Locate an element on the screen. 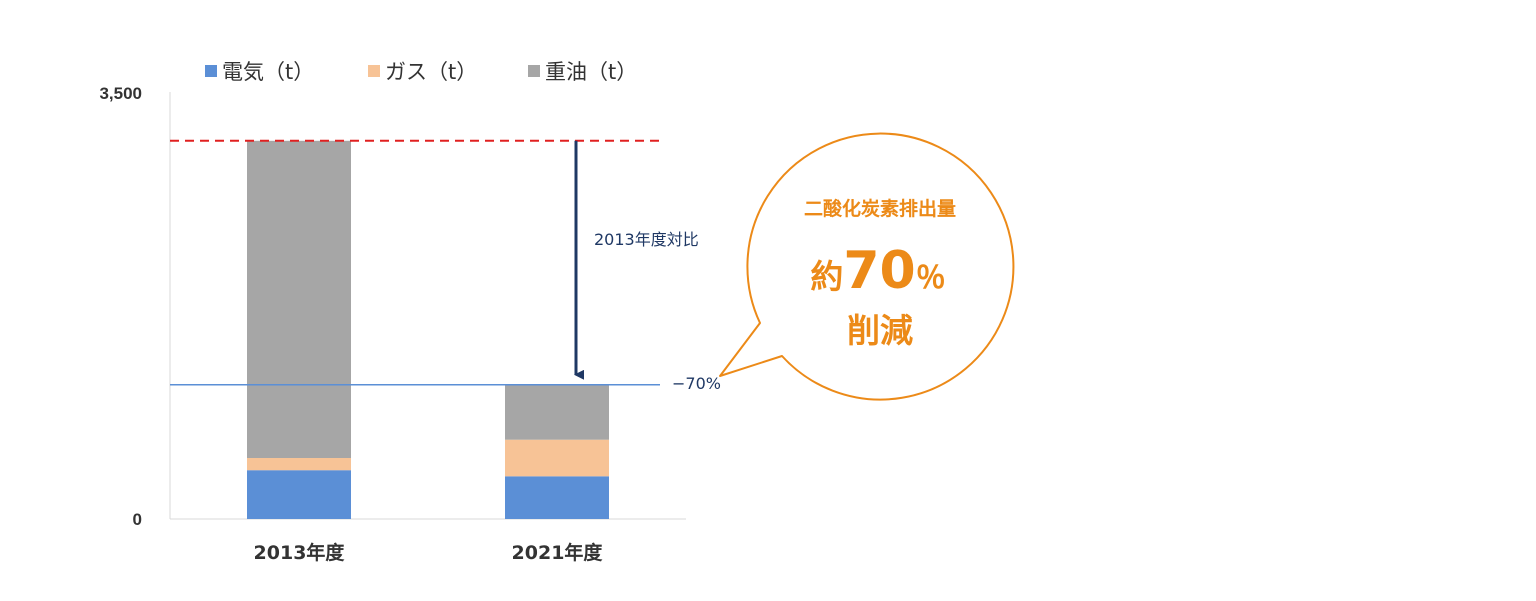 This screenshot has height=601, width=1536. legend-label-heavy-oil: 重油（t） is located at coordinates (591, 72).